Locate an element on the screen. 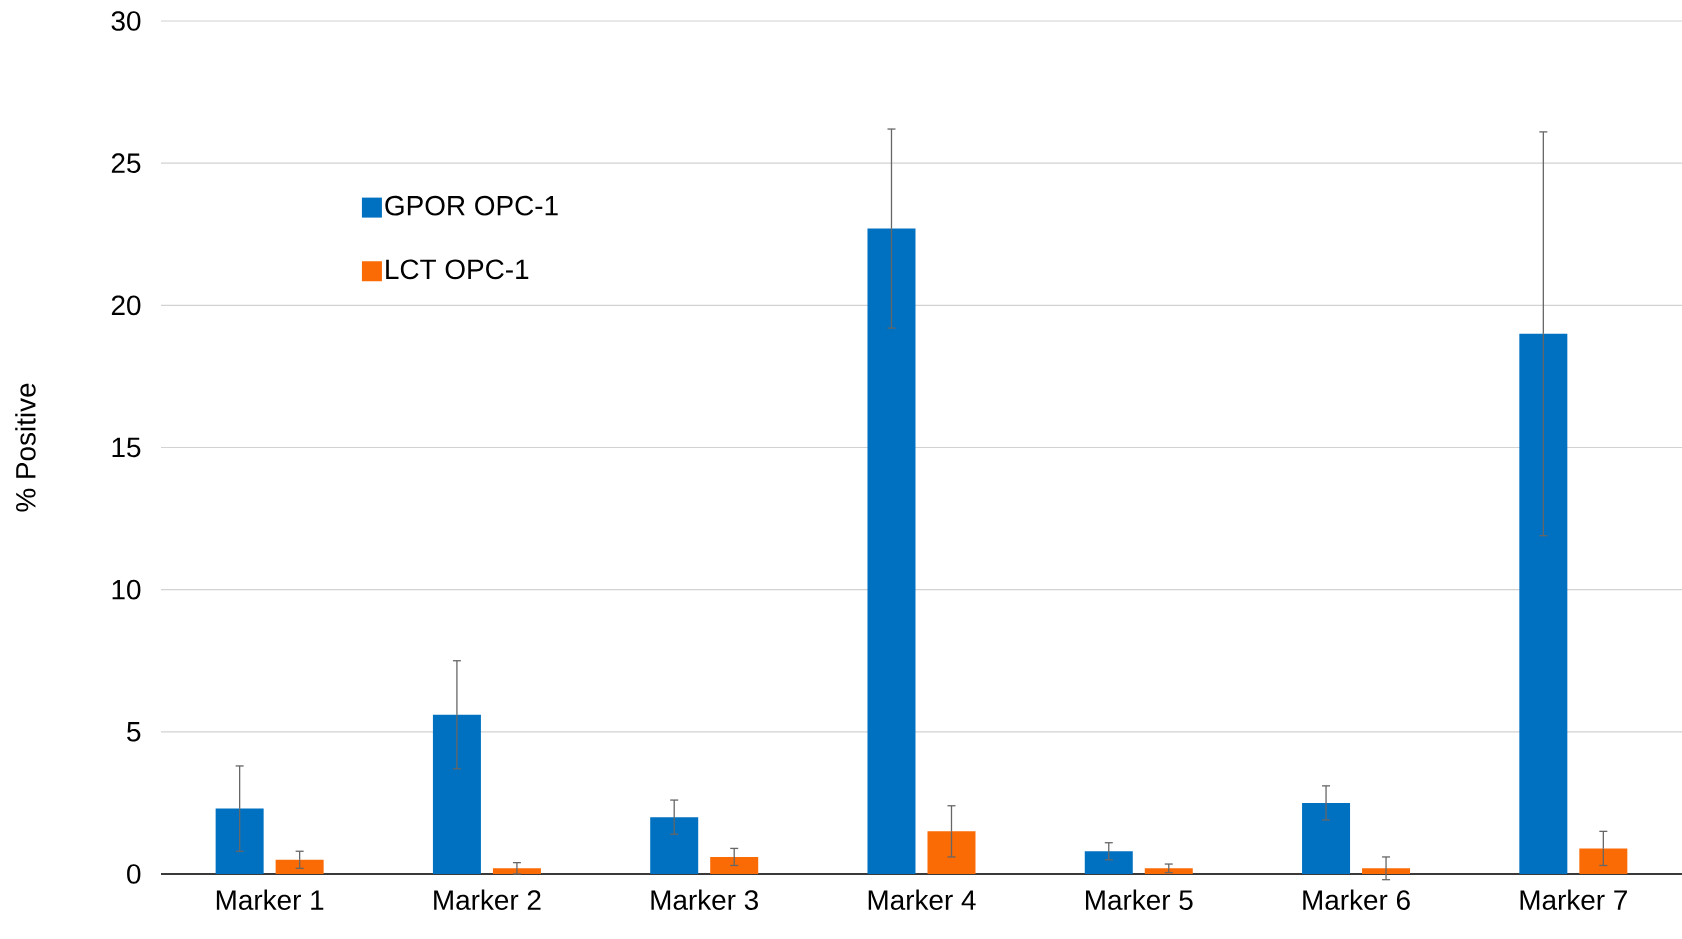 The width and height of the screenshot is (1682, 939). x-tick-label: Marker 1 is located at coordinates (270, 899).